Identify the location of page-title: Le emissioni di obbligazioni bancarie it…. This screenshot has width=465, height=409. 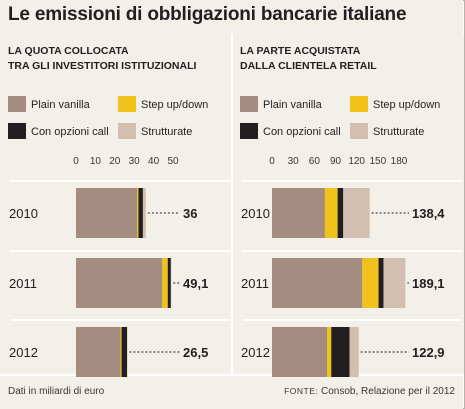
(207, 14).